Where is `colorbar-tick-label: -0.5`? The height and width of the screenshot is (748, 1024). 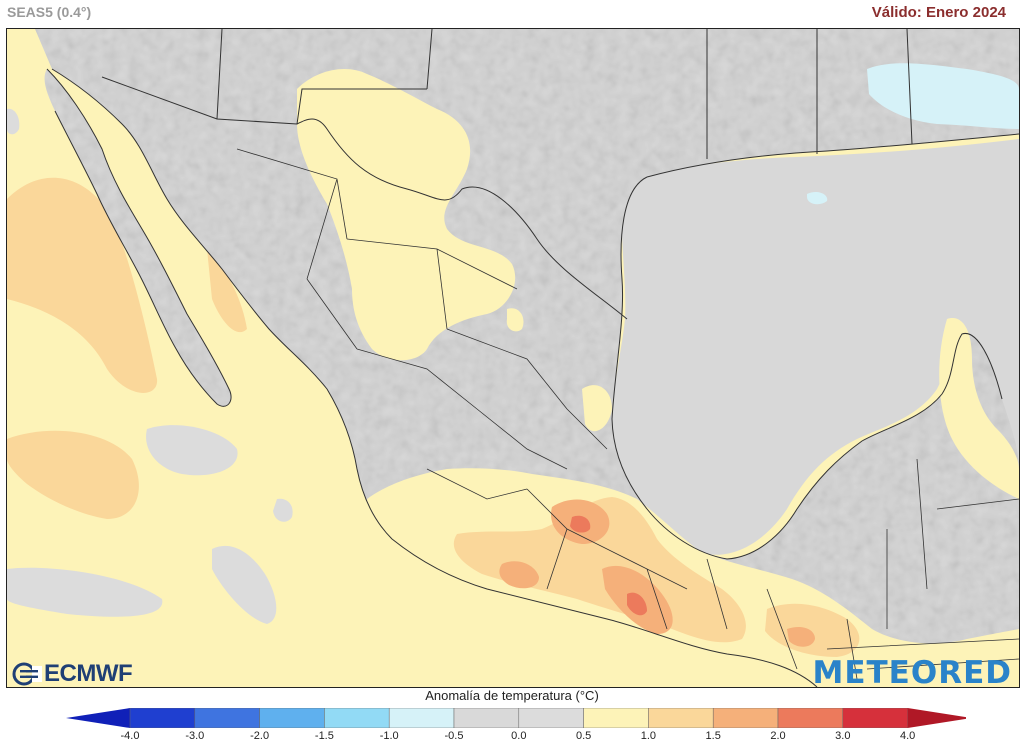
colorbar-tick-label: -0.5 is located at coordinates (454, 736).